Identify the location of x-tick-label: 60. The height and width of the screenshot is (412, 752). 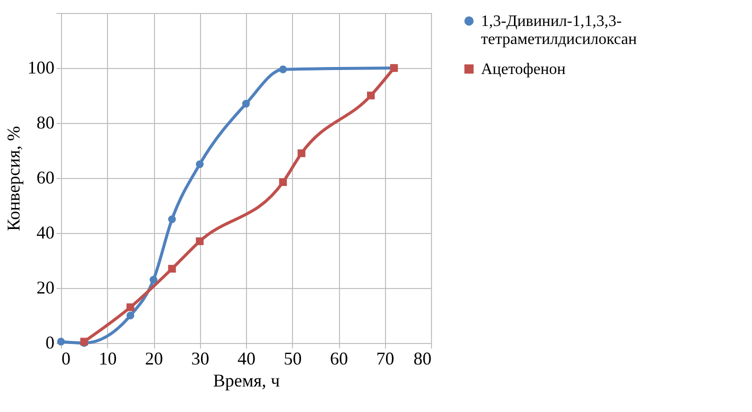
(339, 358).